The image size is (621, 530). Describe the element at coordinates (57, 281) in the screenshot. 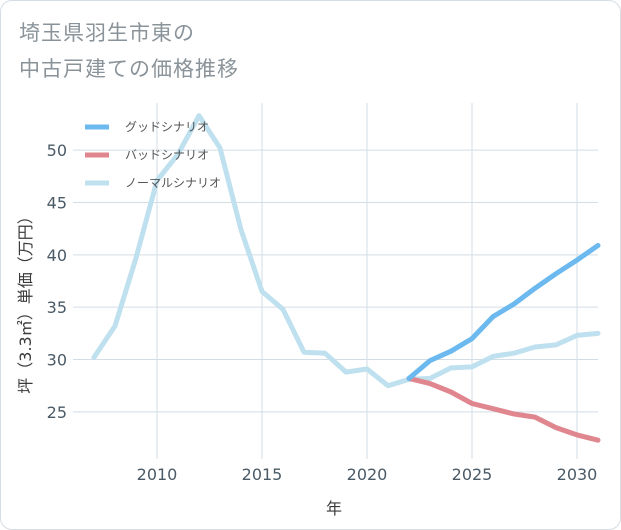

I see `y-tick-labels: 25 30 35 40 45 50` at that location.